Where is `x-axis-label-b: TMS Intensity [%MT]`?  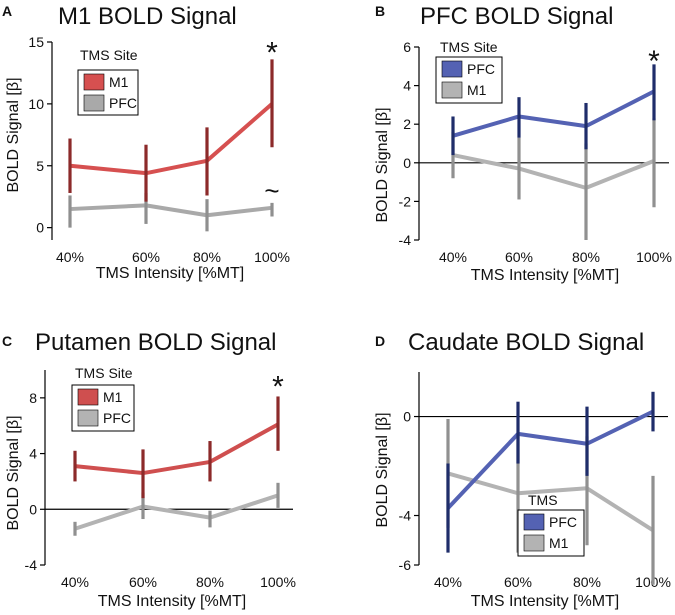 x-axis-label-b: TMS Intensity [%MT] is located at coordinates (545, 275).